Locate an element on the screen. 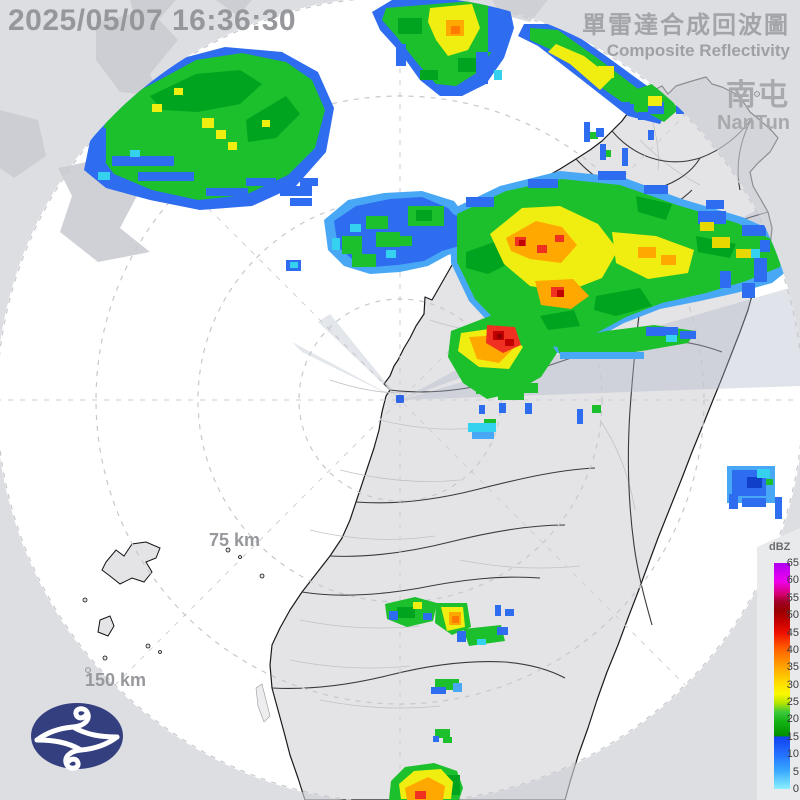  colorbar-gradient is located at coordinates (782, 676).